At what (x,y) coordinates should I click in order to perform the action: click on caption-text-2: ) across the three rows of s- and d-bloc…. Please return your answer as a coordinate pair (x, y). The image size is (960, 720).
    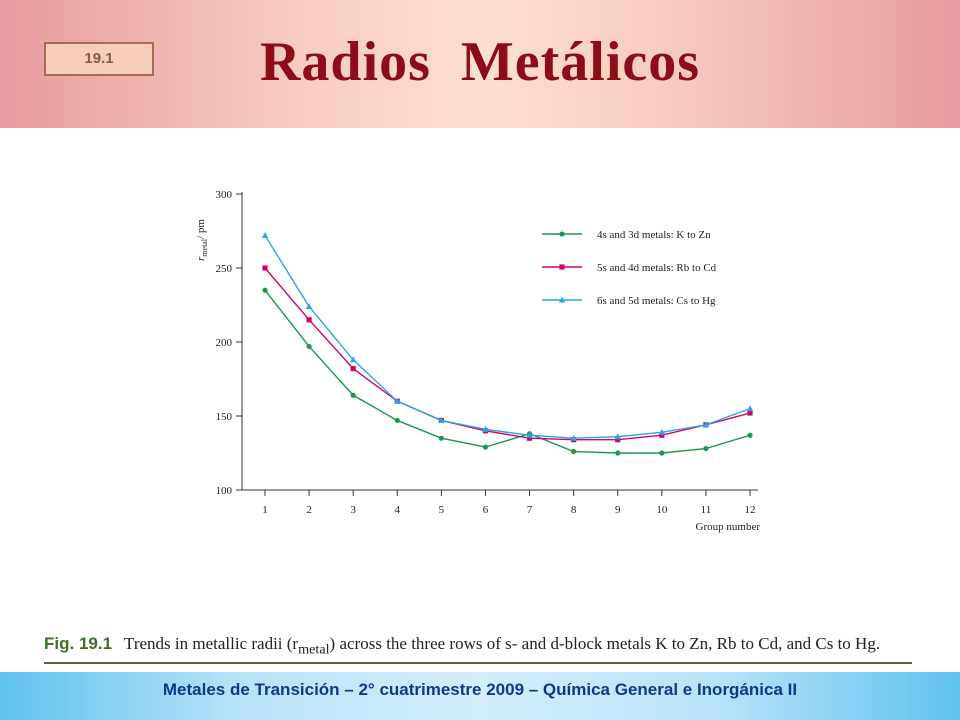
    Looking at the image, I should click on (605, 643).